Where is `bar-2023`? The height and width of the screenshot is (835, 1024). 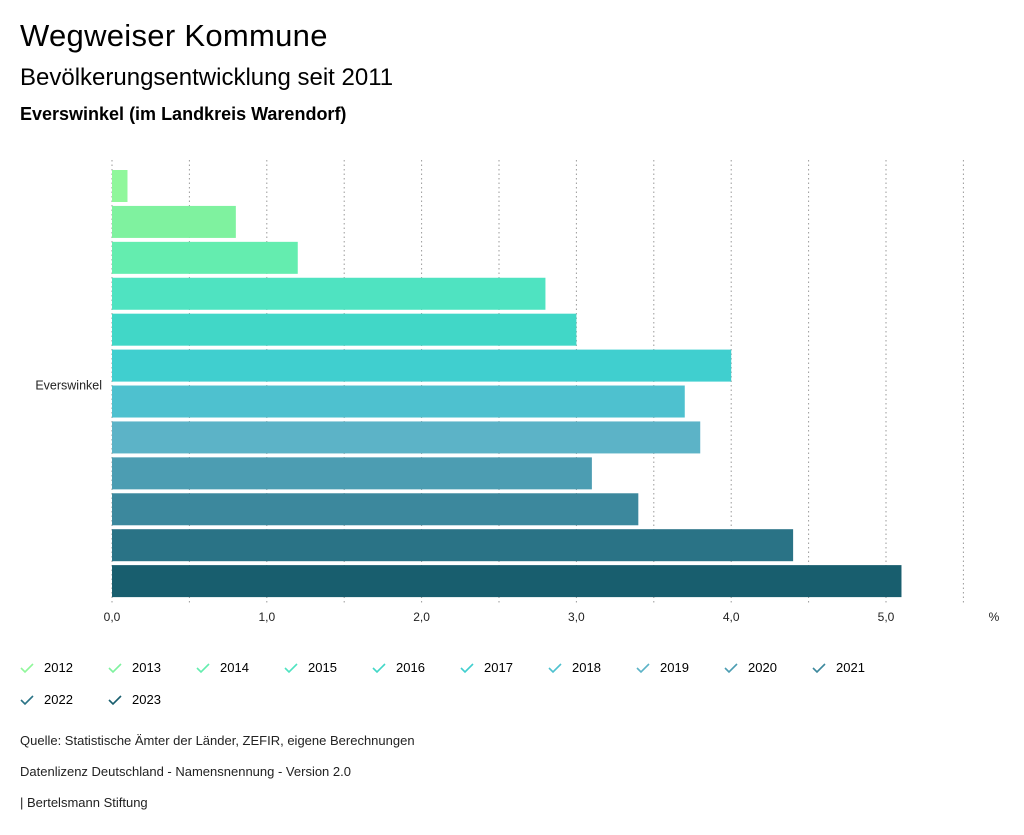 bar-2023 is located at coordinates (507, 581).